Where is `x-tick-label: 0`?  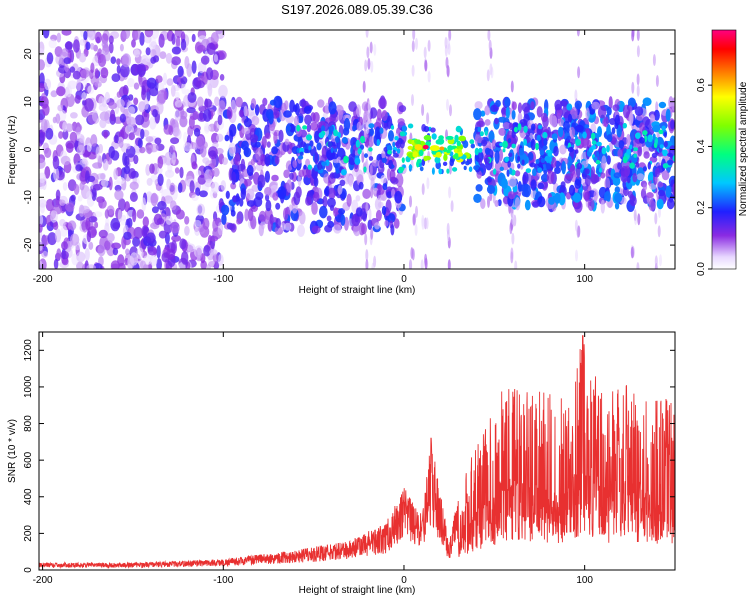
x-tick-label: 0 is located at coordinates (404, 279).